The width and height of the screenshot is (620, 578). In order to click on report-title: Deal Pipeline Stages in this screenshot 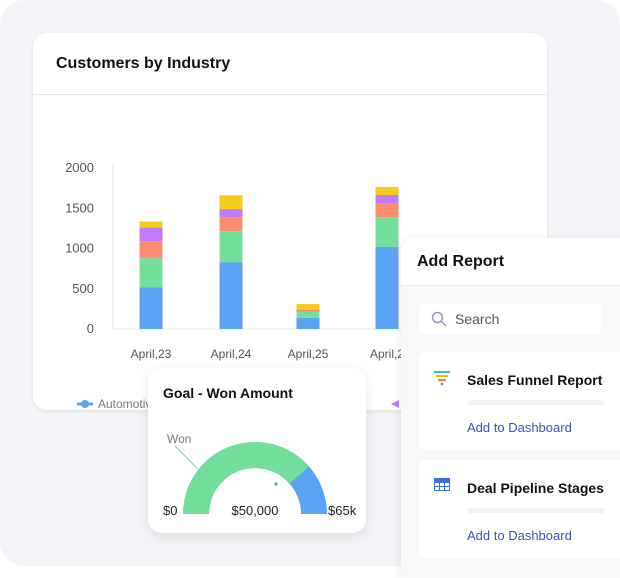, I will do `click(535, 488)`.